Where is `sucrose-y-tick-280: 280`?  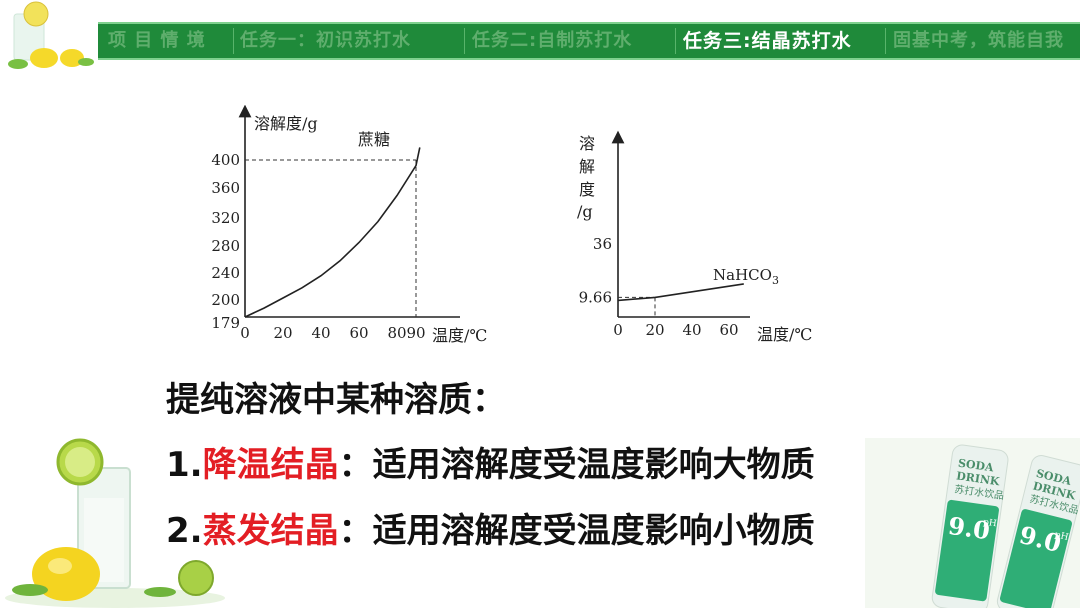 sucrose-y-tick-280: 280 is located at coordinates (225, 246).